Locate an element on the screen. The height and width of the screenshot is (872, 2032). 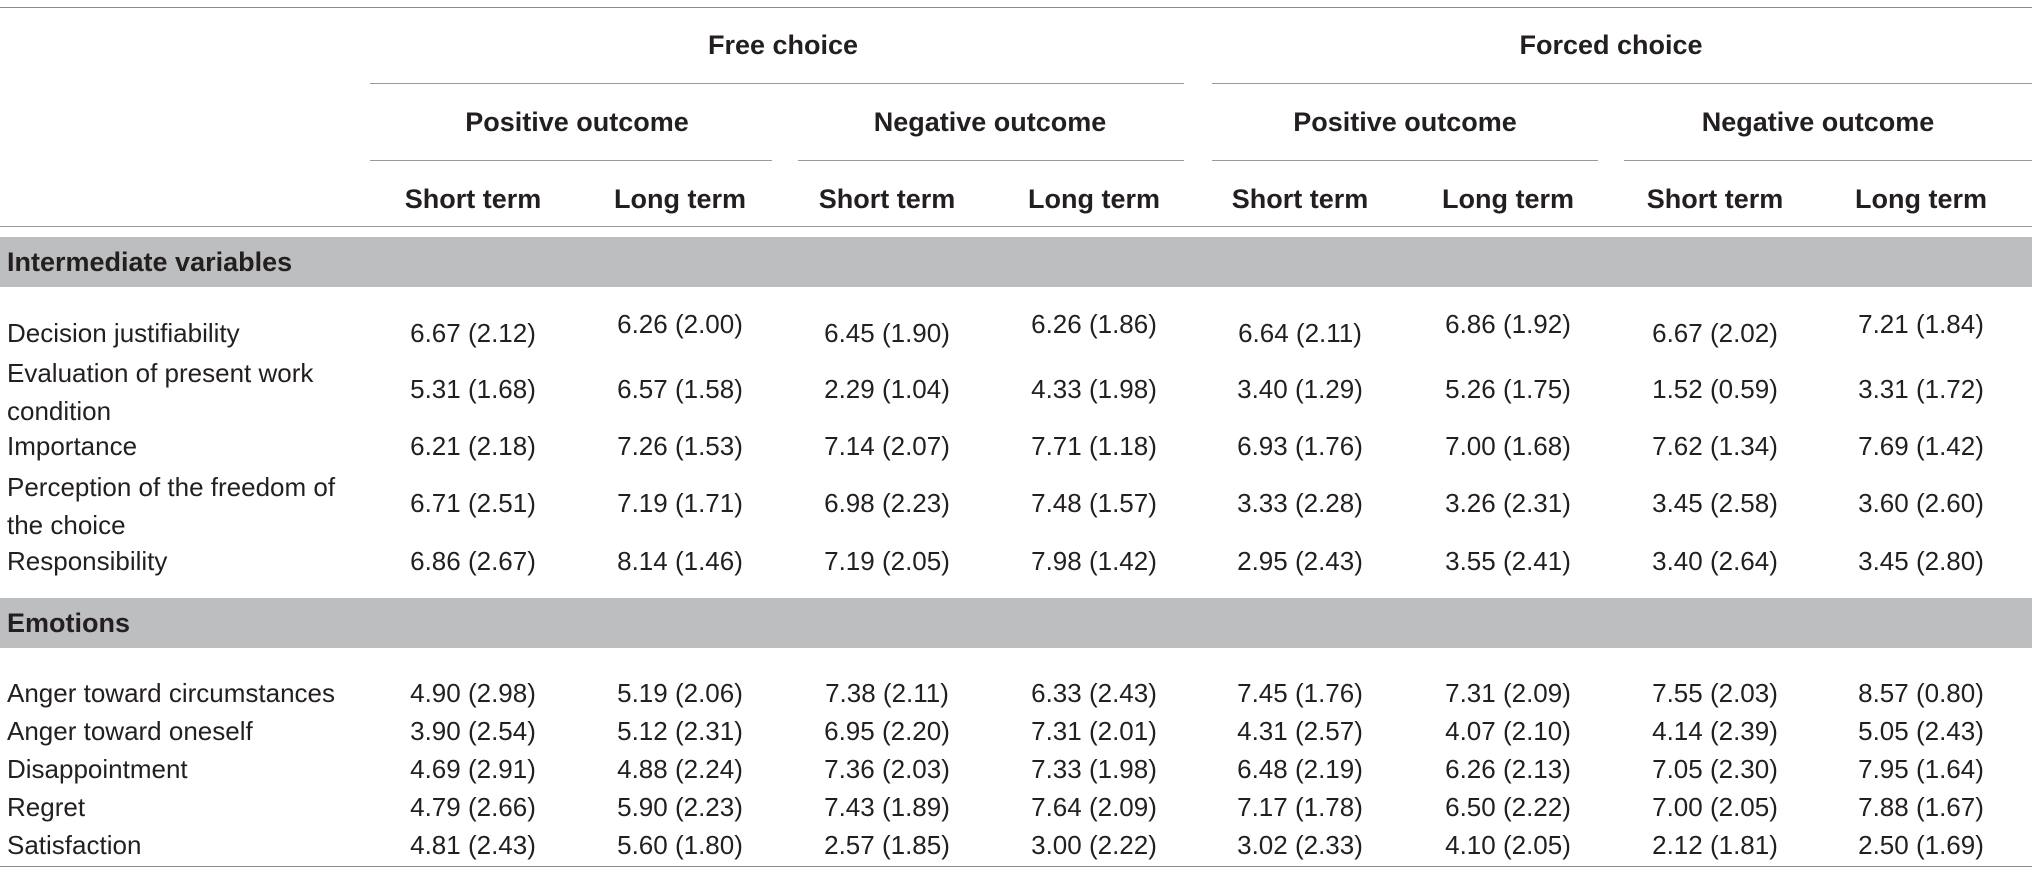
table-cell: 3.40 (2.64) is located at coordinates (1715, 561).